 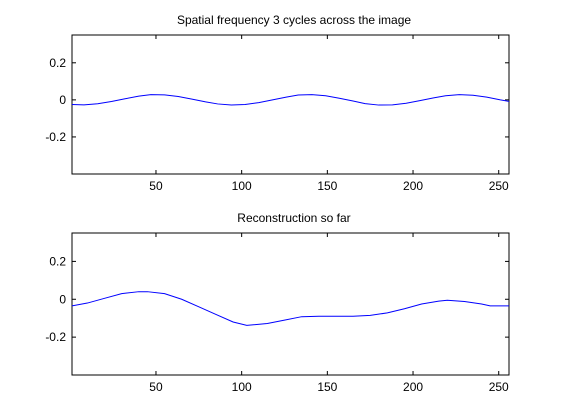 What do you see at coordinates (327, 186) in the screenshot?
I see `top-xtick-label: 150` at bounding box center [327, 186].